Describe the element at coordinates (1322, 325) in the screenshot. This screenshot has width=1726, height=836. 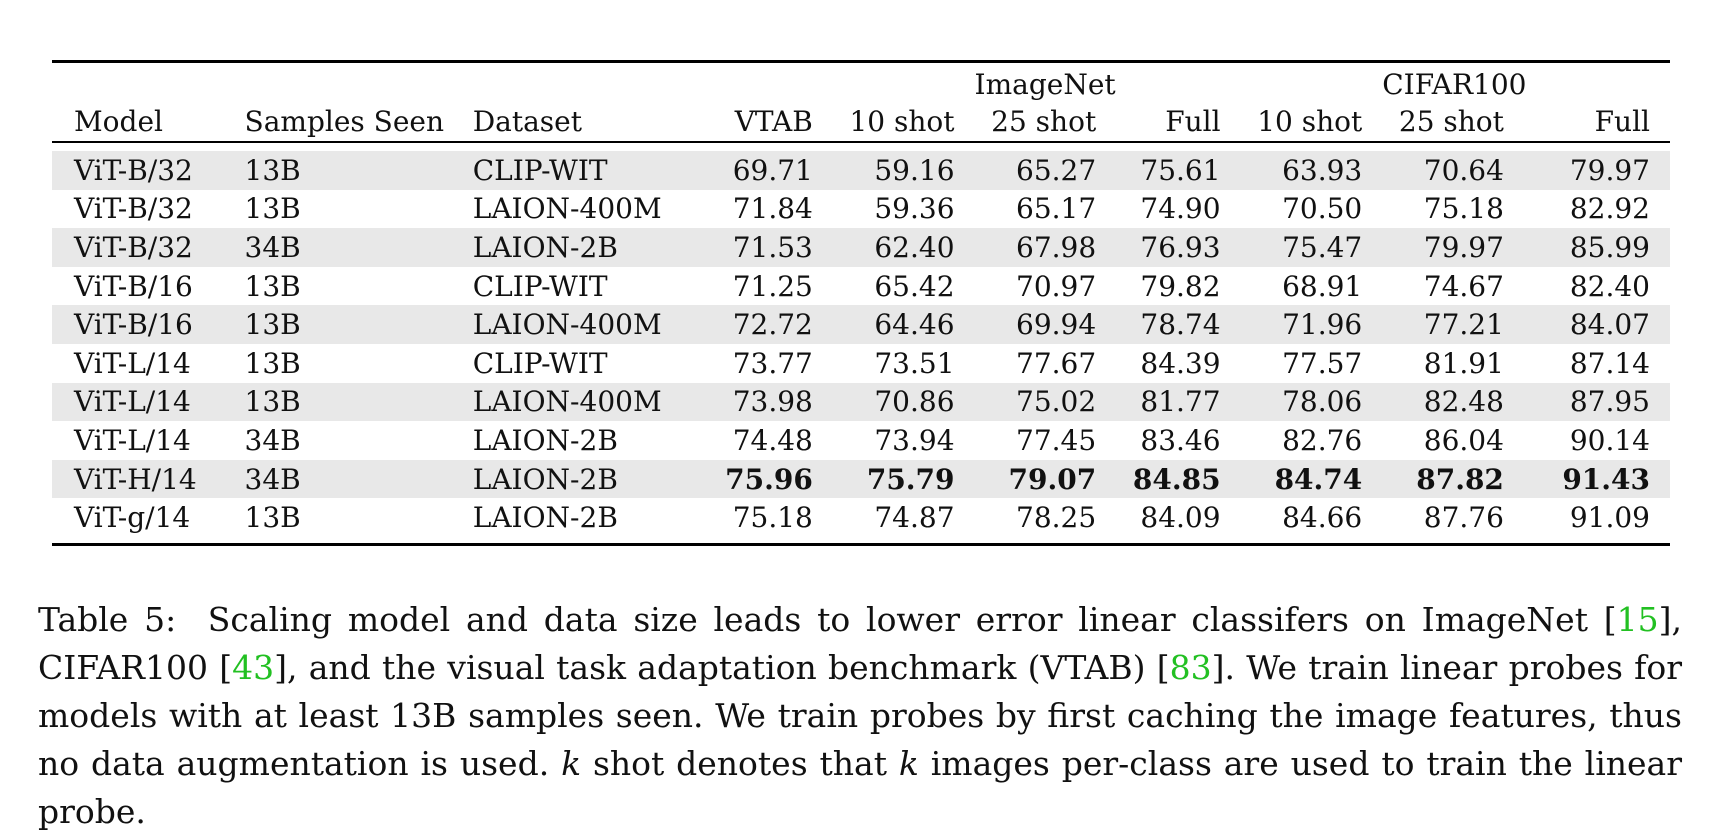
I see `cell-cifar-10-shot: 71.96` at that location.